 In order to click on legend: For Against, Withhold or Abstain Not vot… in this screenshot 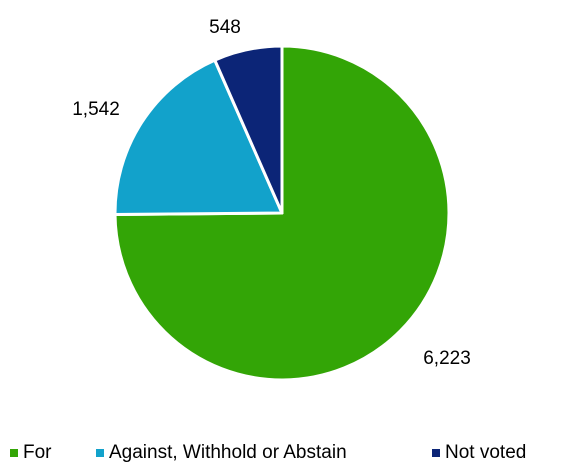, I will do `click(283, 452)`.